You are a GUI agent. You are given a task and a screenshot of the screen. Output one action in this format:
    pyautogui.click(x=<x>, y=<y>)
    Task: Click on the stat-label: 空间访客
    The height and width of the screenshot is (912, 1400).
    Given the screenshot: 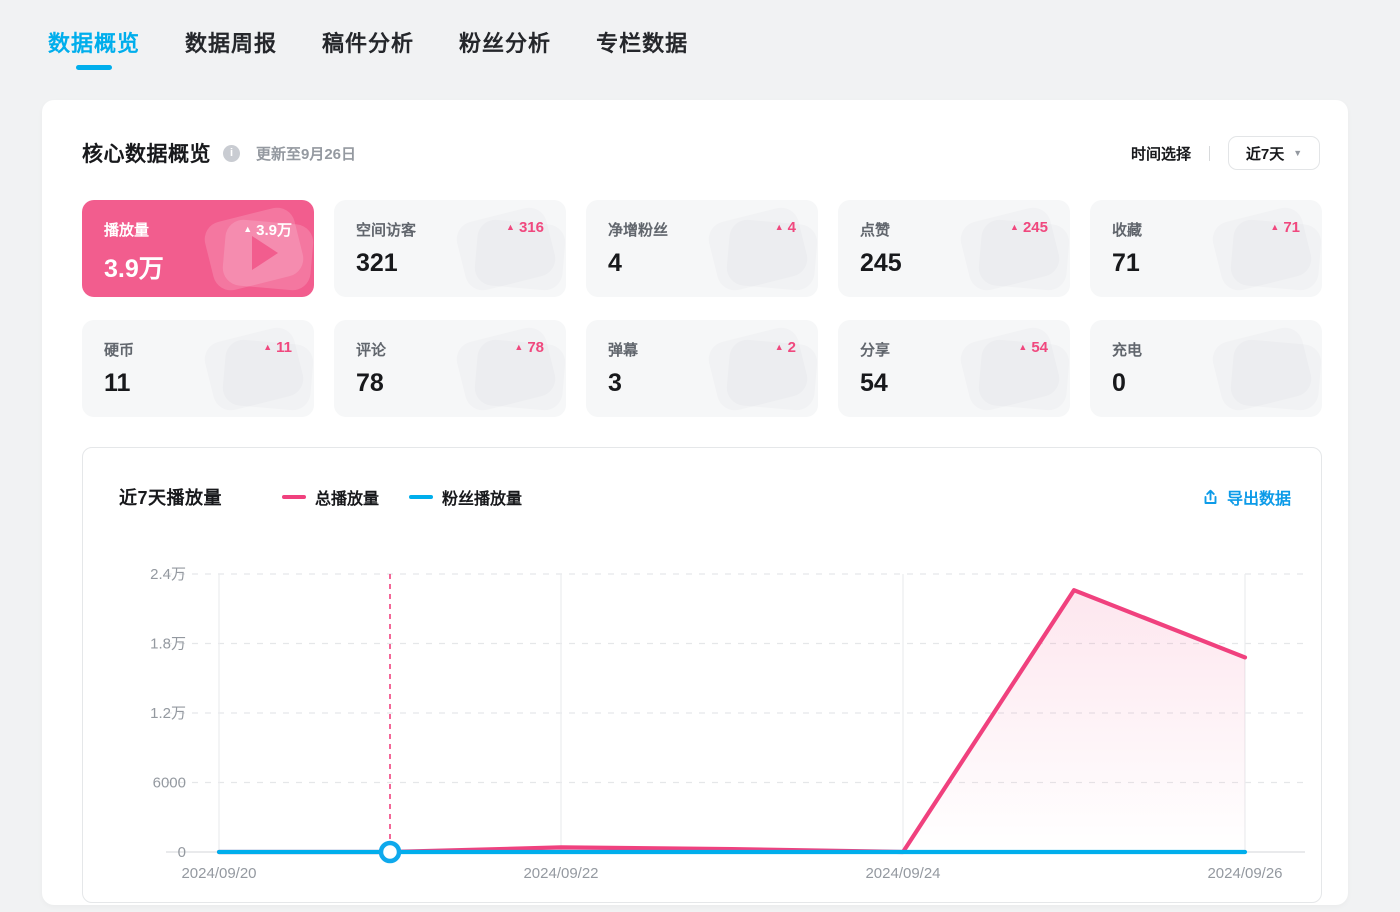 What is the action you would take?
    pyautogui.click(x=386, y=230)
    